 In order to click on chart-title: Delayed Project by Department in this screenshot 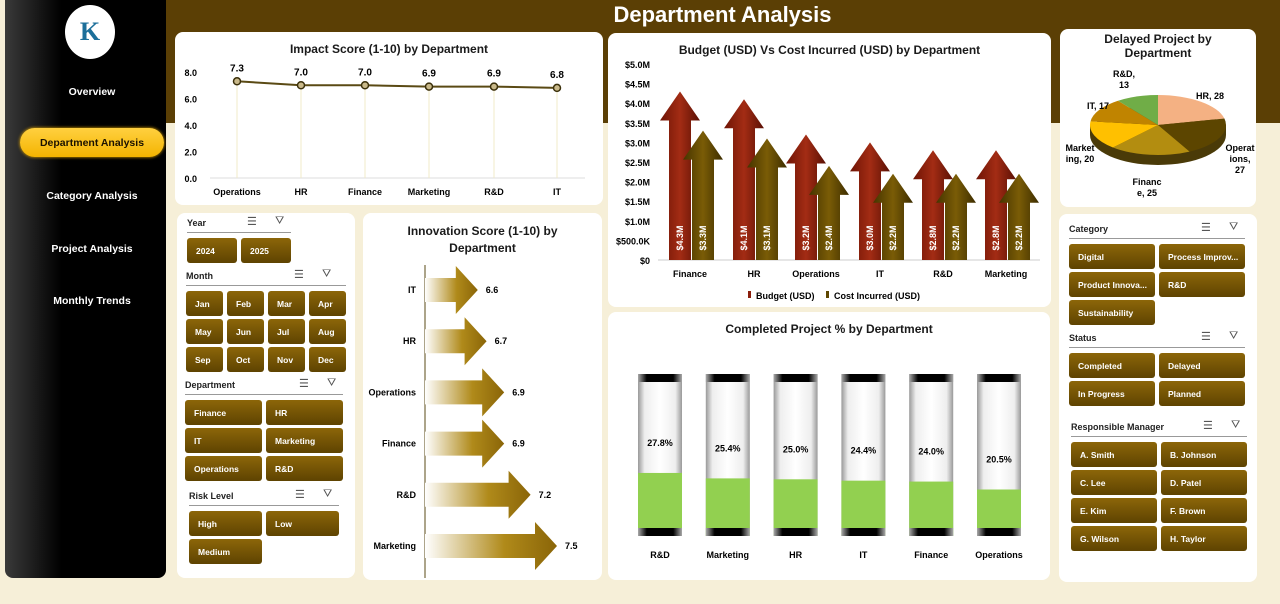, I will do `click(1158, 46)`.